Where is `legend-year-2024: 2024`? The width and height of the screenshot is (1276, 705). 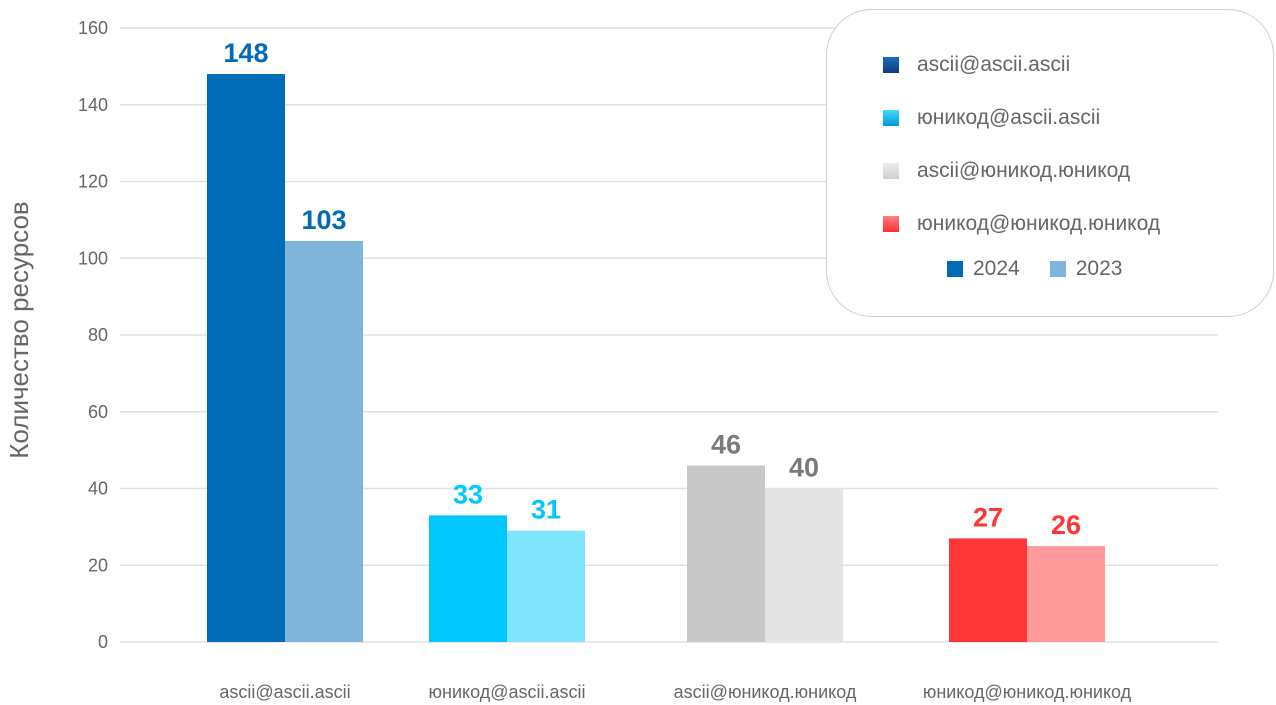 legend-year-2024: 2024 is located at coordinates (983, 269).